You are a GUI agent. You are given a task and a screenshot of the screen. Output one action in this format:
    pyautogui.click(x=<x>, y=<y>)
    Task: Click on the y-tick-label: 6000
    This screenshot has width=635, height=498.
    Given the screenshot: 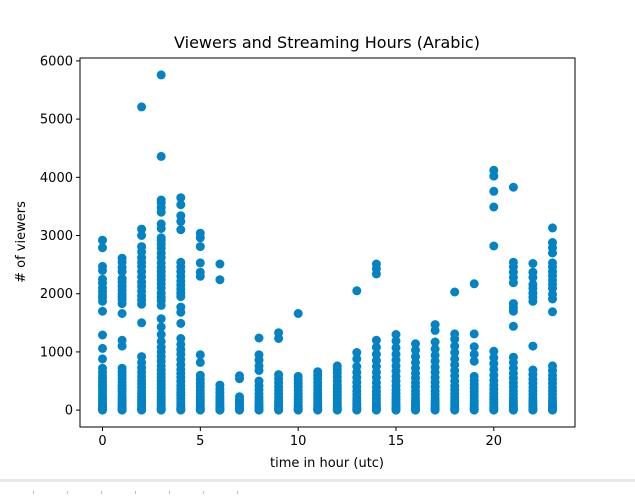 What is the action you would take?
    pyautogui.click(x=56, y=61)
    